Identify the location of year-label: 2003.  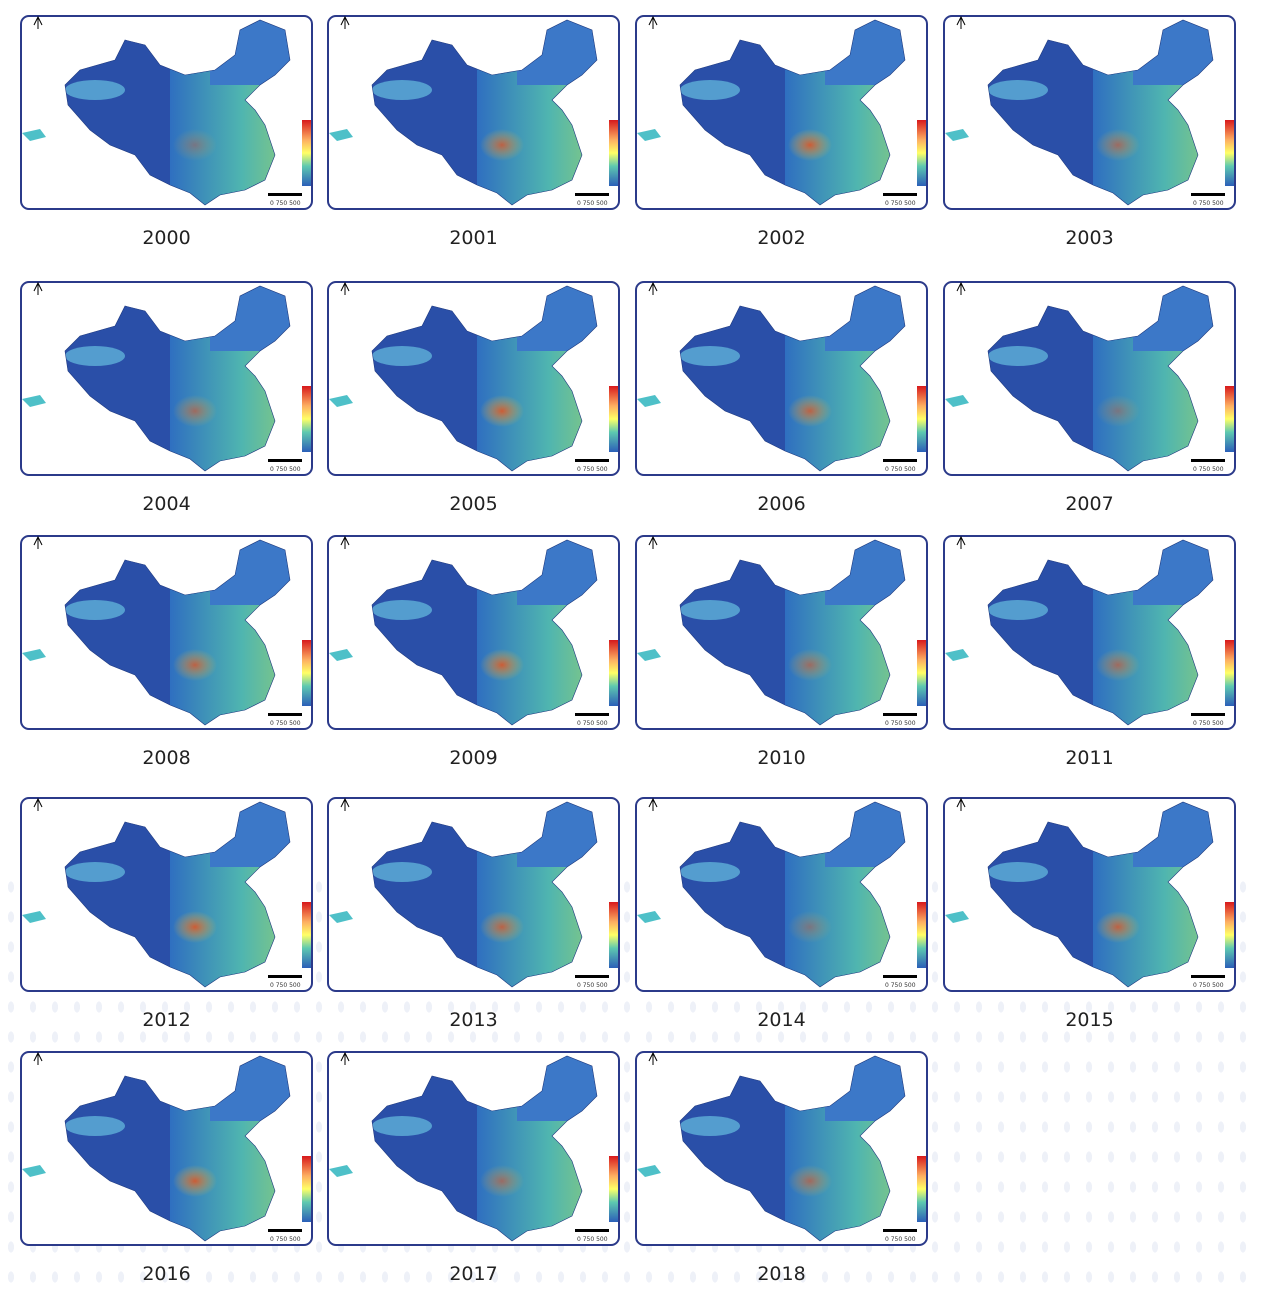
(1089, 238).